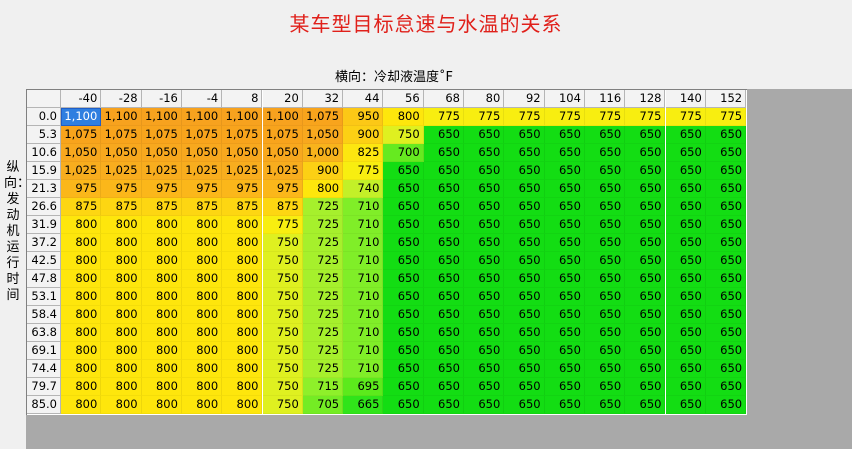 The width and height of the screenshot is (852, 449). I want to click on table-cell: 1,100, so click(161, 117).